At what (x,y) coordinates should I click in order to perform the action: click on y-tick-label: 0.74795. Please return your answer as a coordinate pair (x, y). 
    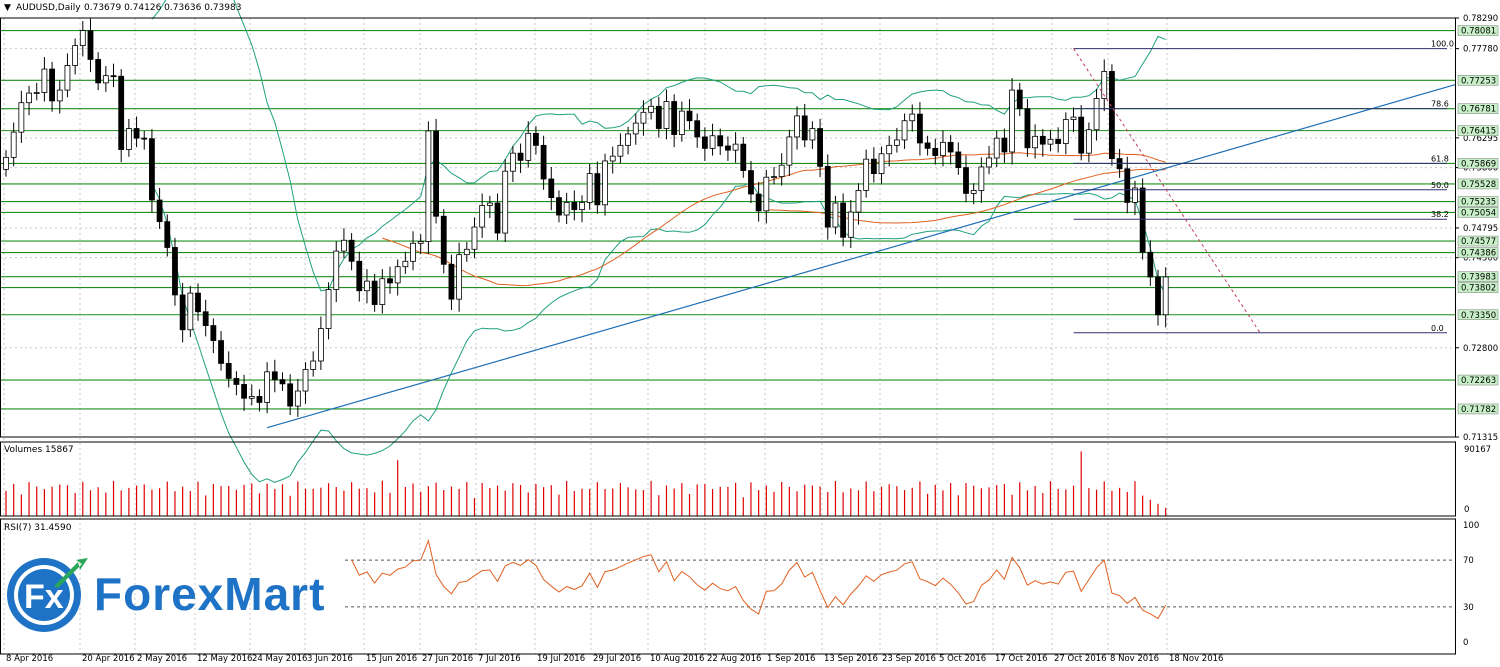
    Looking at the image, I should click on (1480, 229).